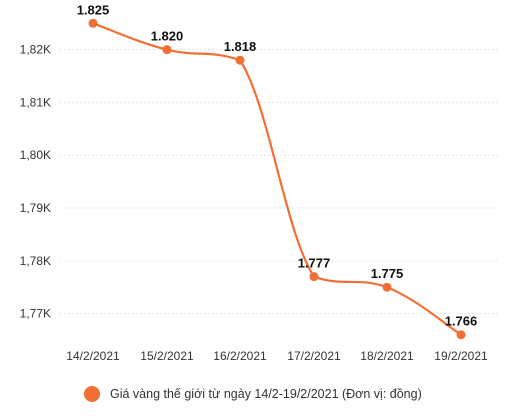 The height and width of the screenshot is (416, 517). What do you see at coordinates (92, 394) in the screenshot?
I see `legend-marker` at bounding box center [92, 394].